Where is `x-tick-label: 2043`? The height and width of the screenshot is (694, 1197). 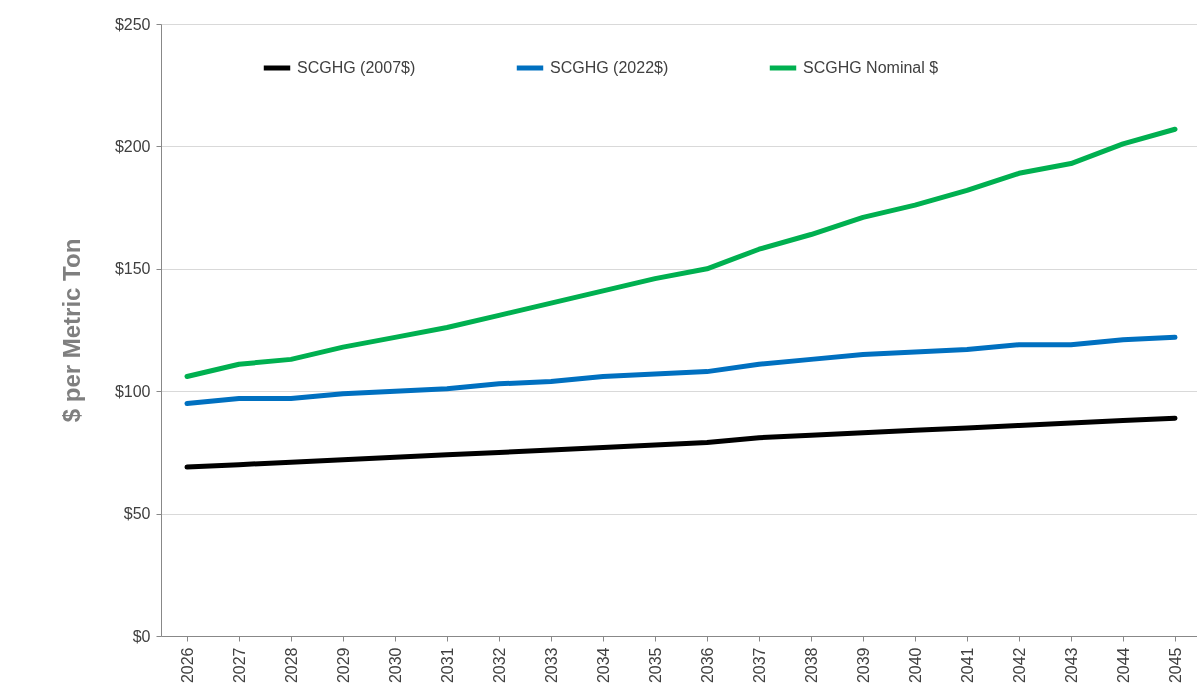 x-tick-label: 2043 is located at coordinates (1071, 665).